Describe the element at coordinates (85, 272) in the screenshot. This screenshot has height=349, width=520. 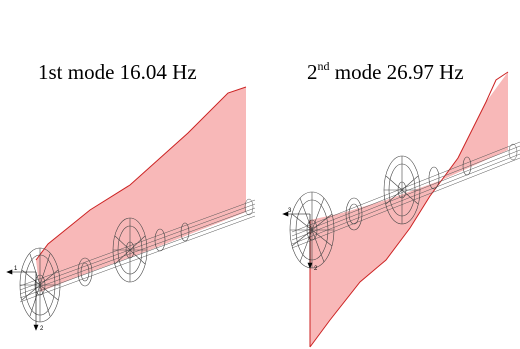
I see `mode-1-disc-small` at that location.